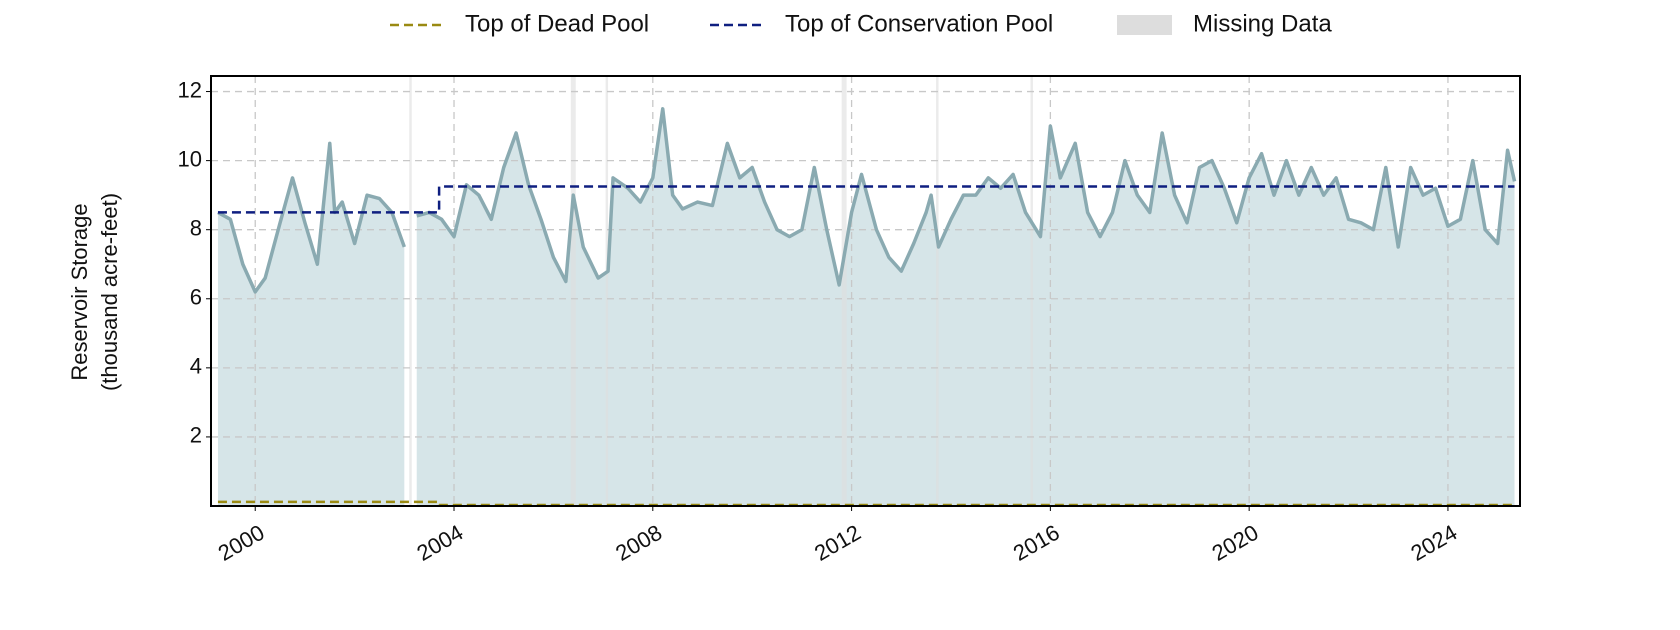 This screenshot has width=1680, height=630. What do you see at coordinates (919, 23) in the screenshot?
I see `legend-label: Top of Conservation Pool` at bounding box center [919, 23].